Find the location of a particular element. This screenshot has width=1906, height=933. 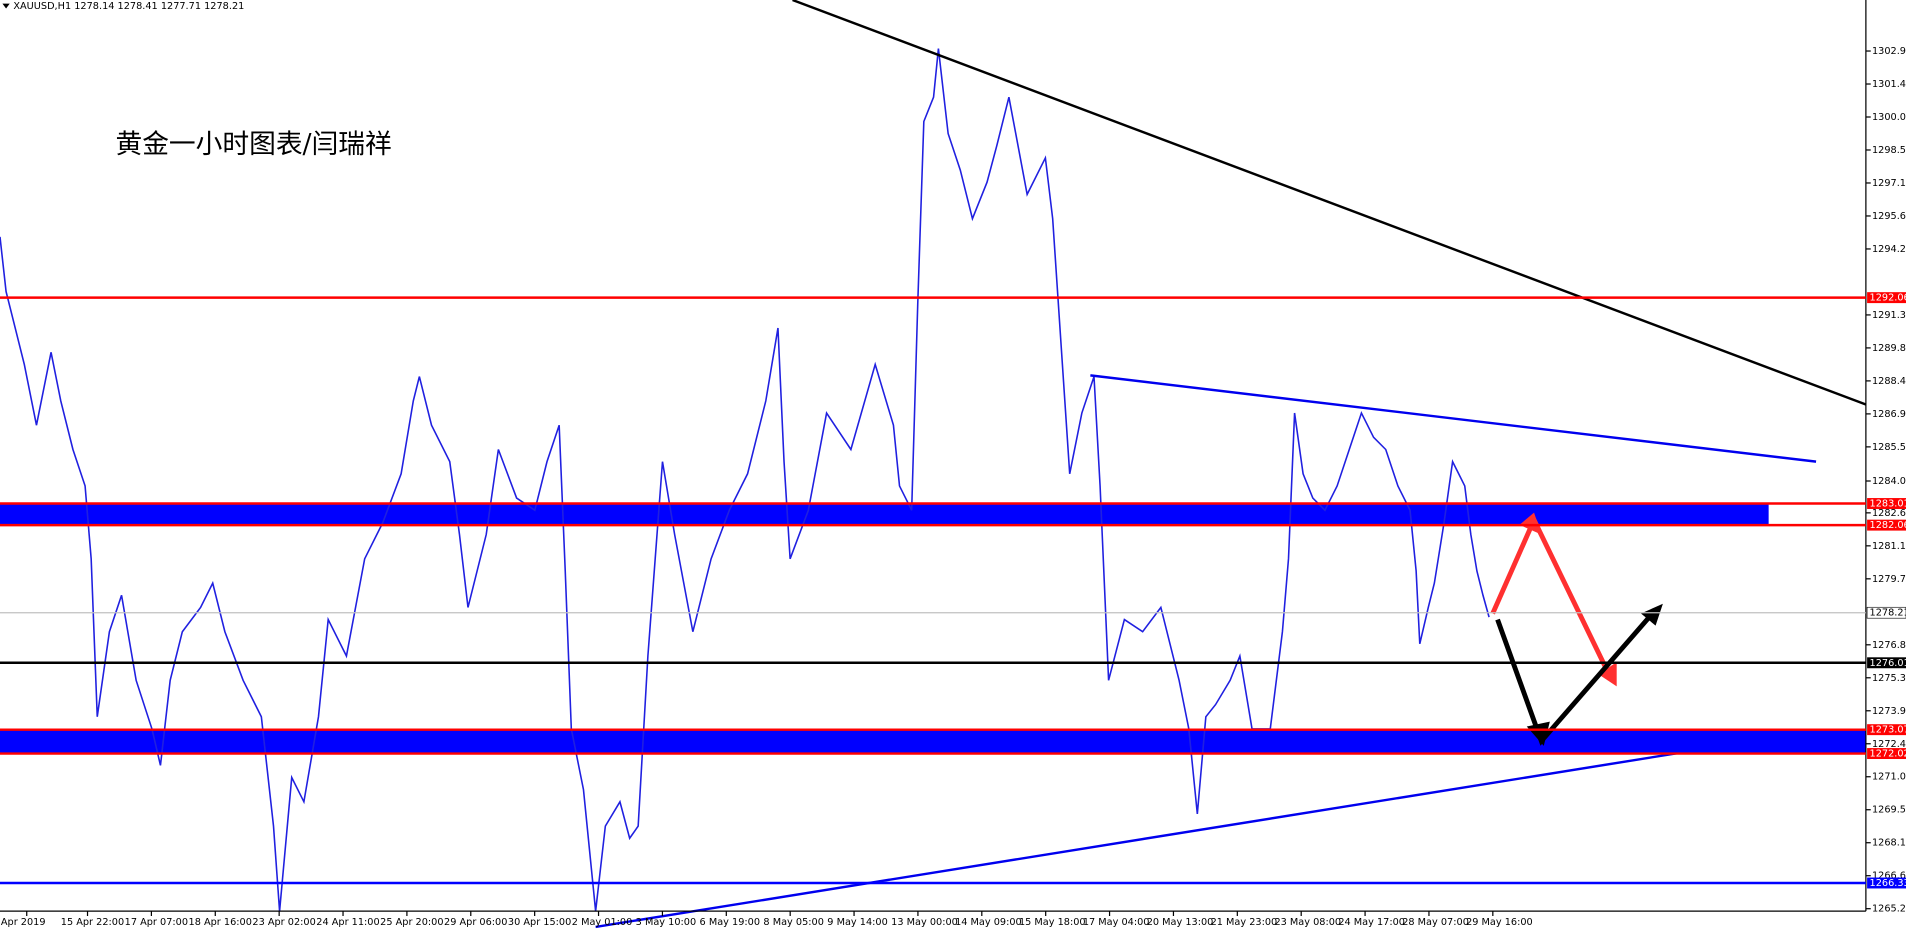

level-label: 1283.01 is located at coordinates (1888, 504).